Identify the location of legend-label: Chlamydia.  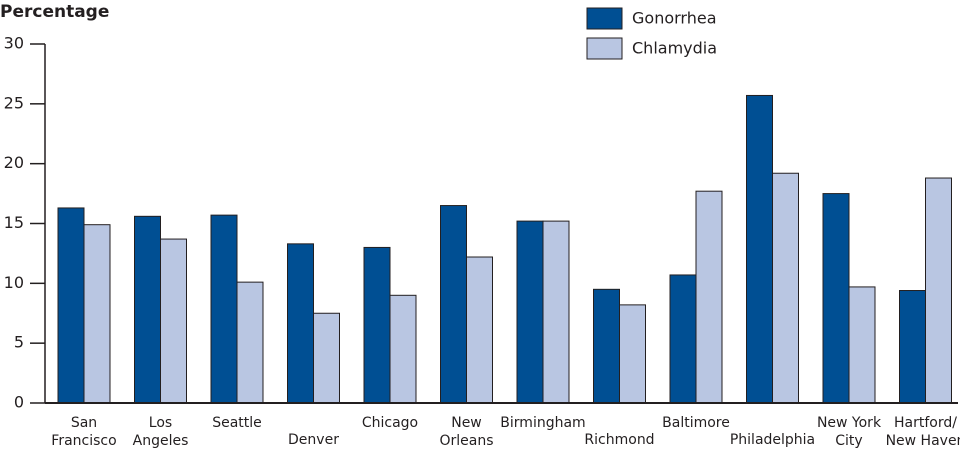
(674, 48).